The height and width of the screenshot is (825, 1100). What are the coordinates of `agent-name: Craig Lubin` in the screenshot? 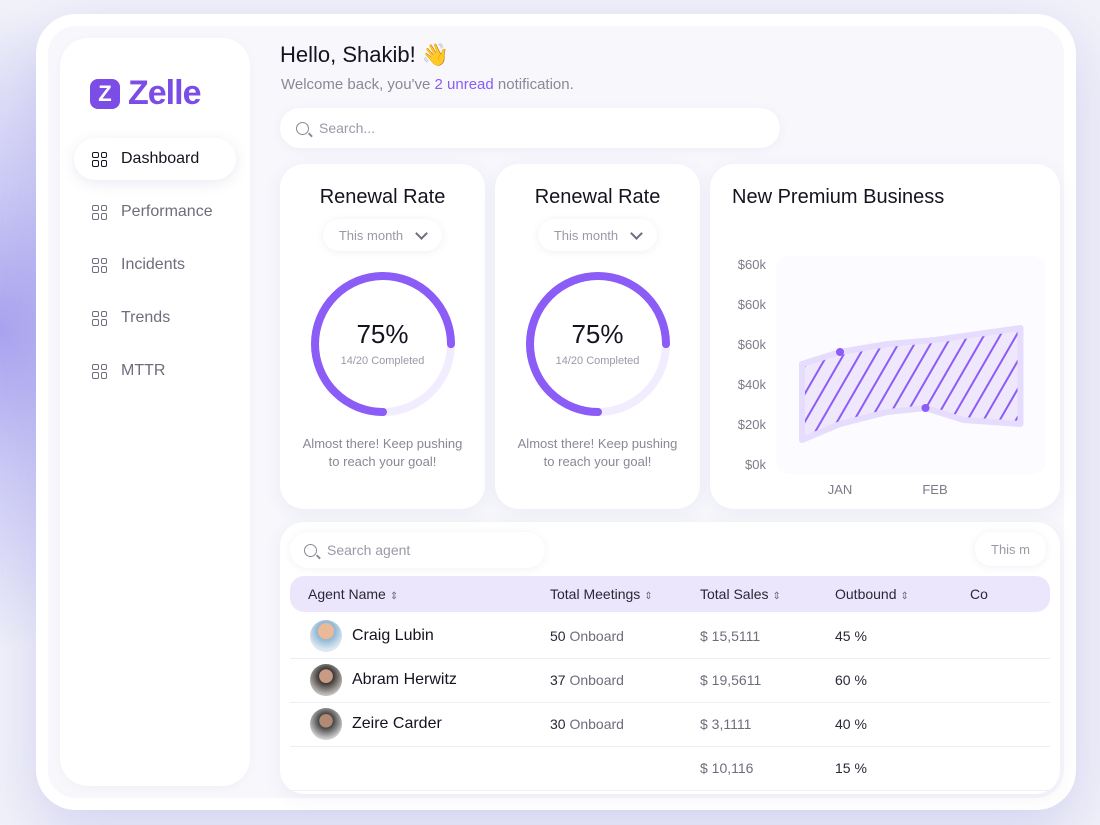 It's located at (393, 635).